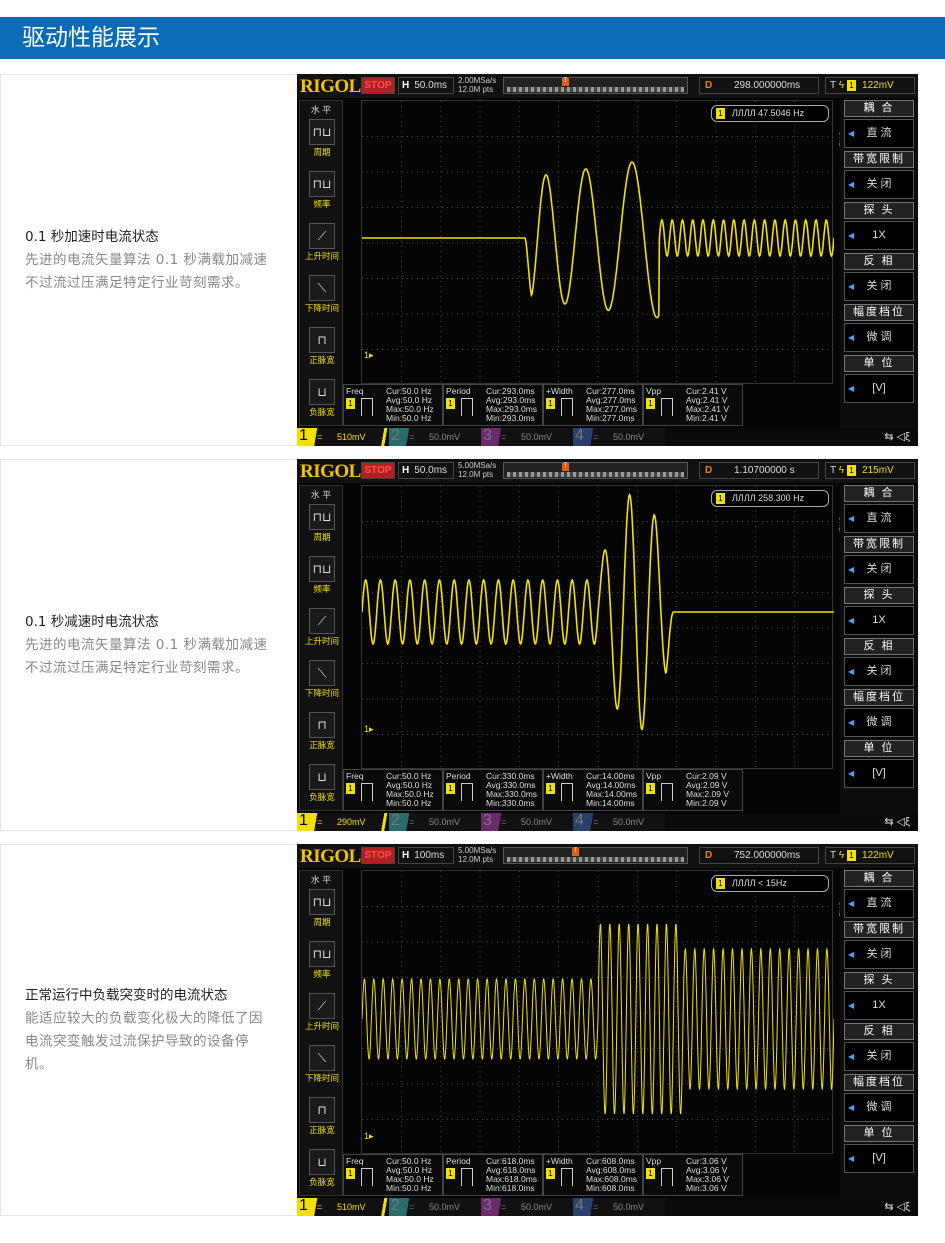  What do you see at coordinates (322, 1162) in the screenshot?
I see `pulse-icon: ⊔` at bounding box center [322, 1162].